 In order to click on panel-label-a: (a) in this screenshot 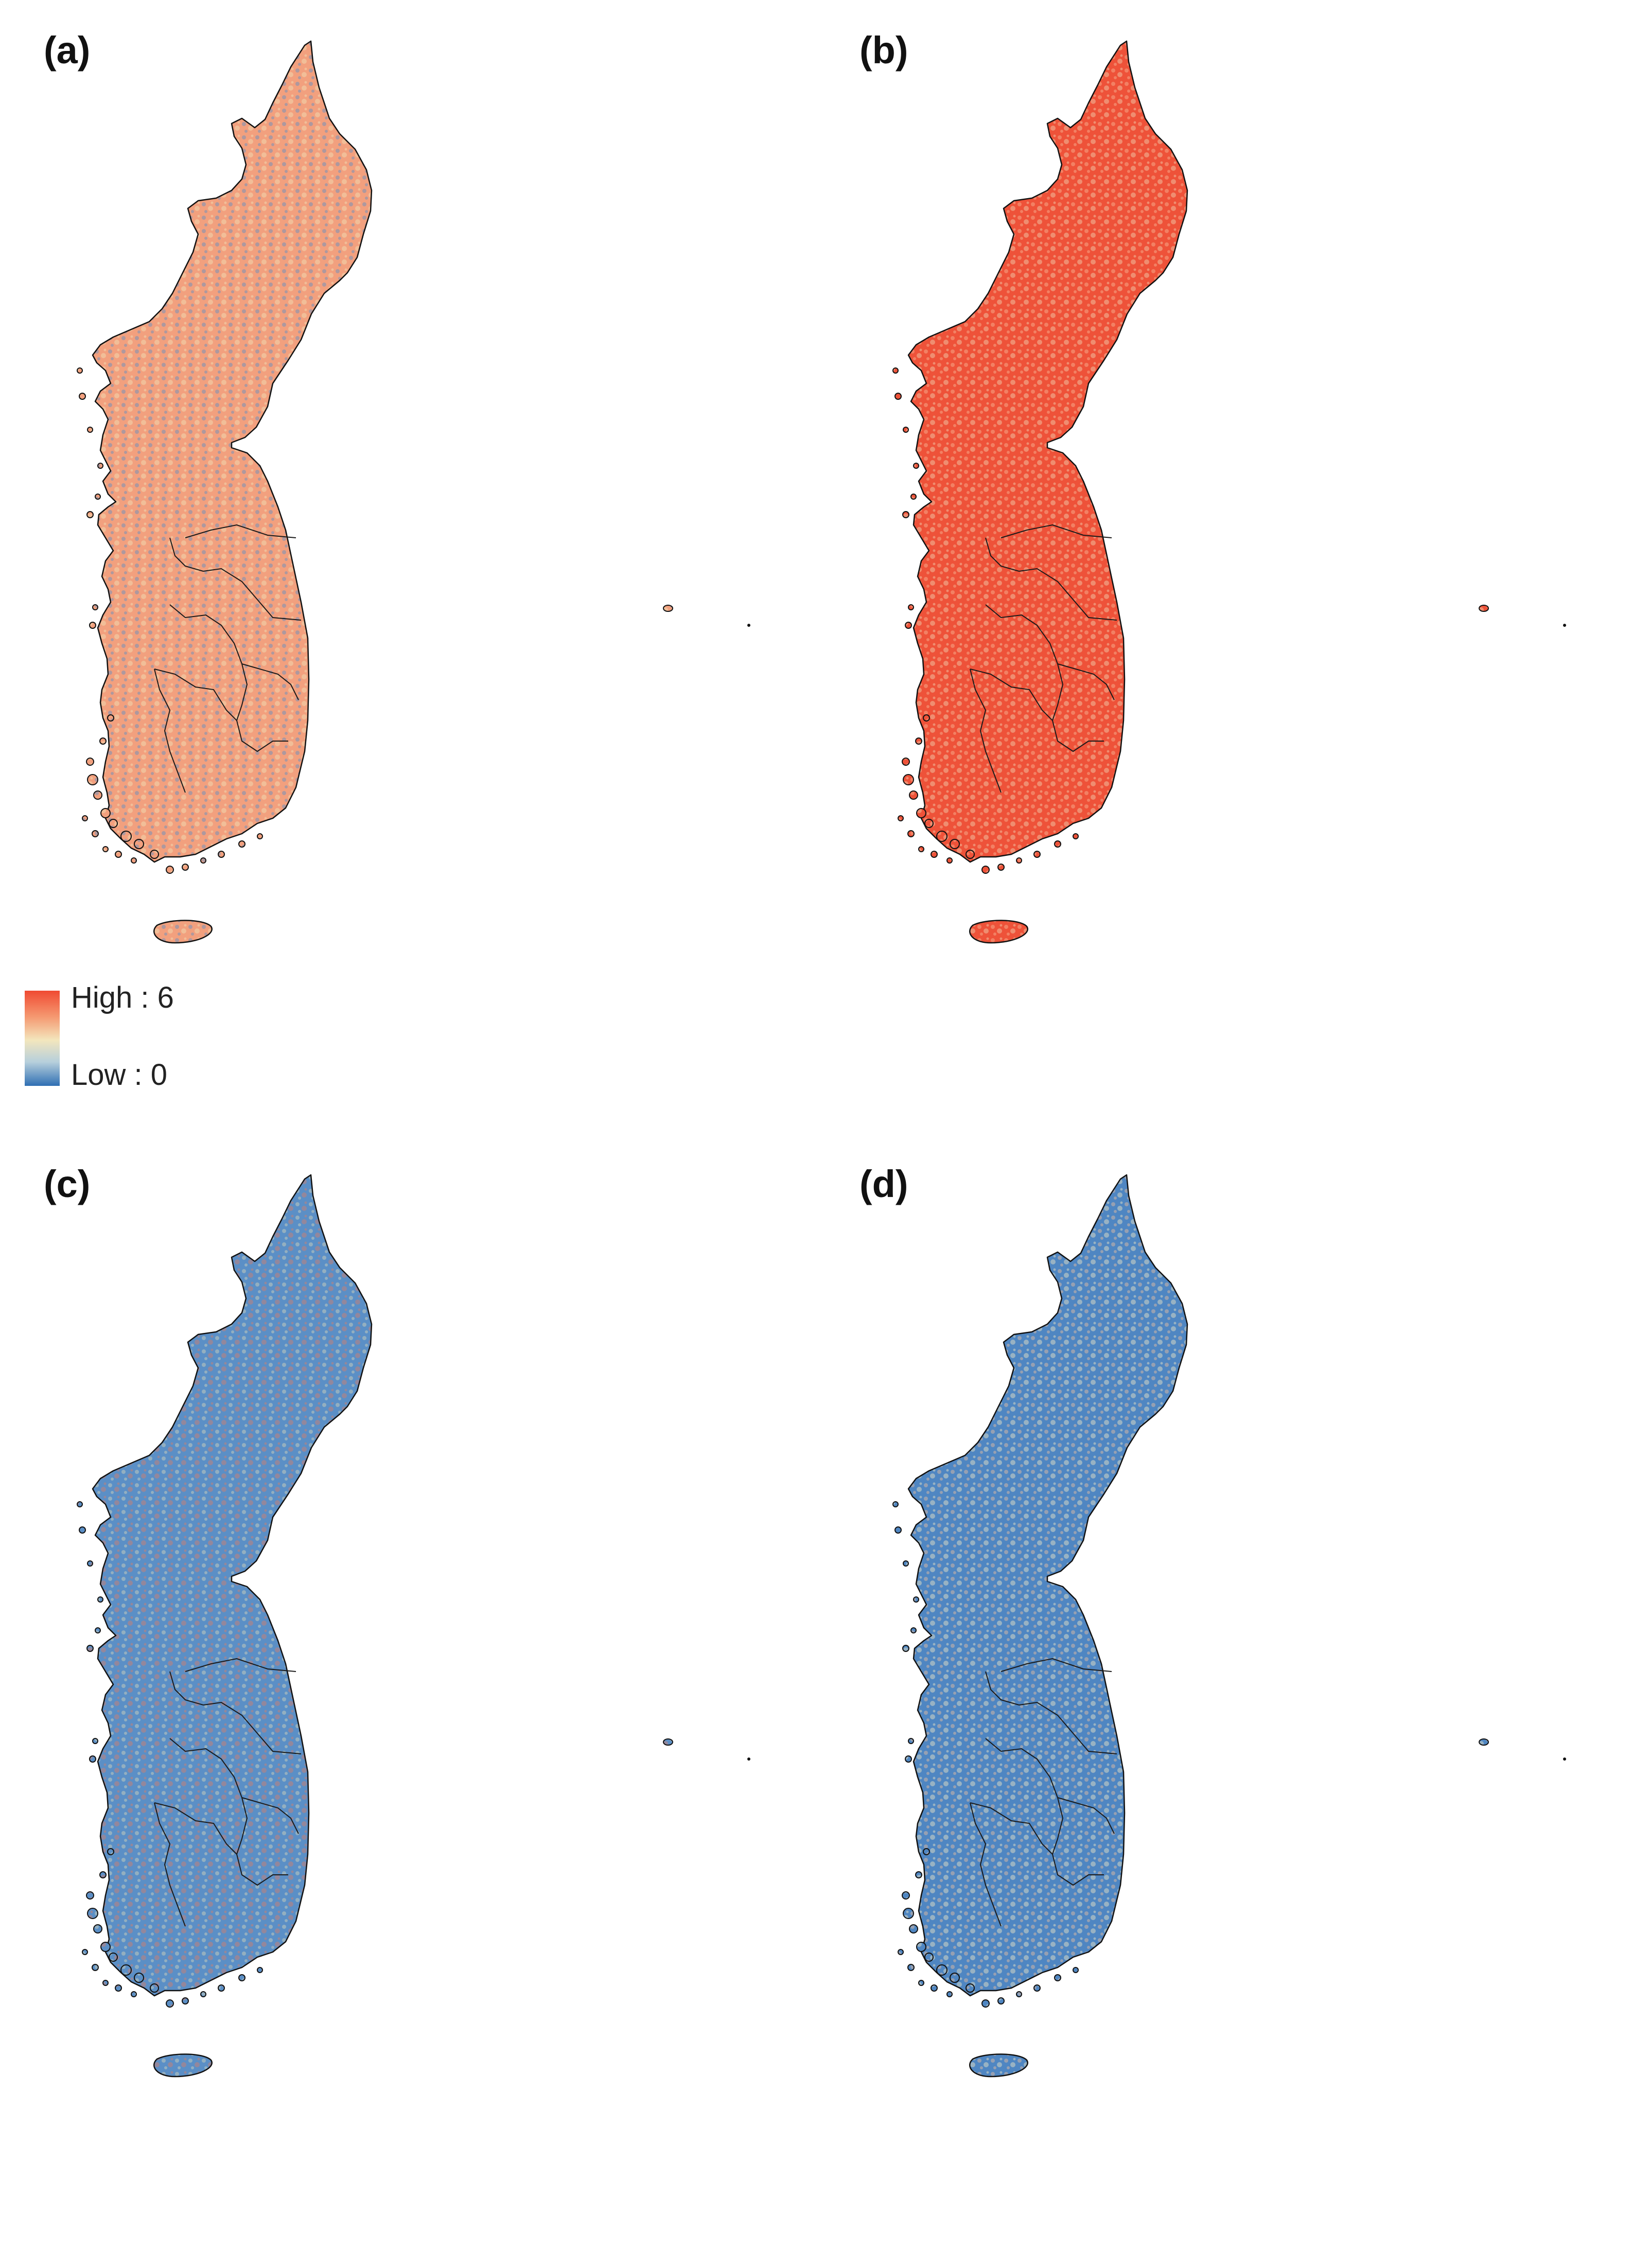, I will do `click(68, 50)`.